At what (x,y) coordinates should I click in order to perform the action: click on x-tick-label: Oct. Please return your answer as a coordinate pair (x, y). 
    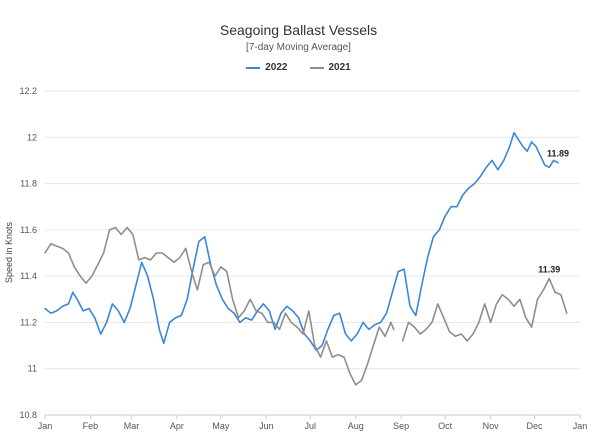
    Looking at the image, I should click on (445, 426).